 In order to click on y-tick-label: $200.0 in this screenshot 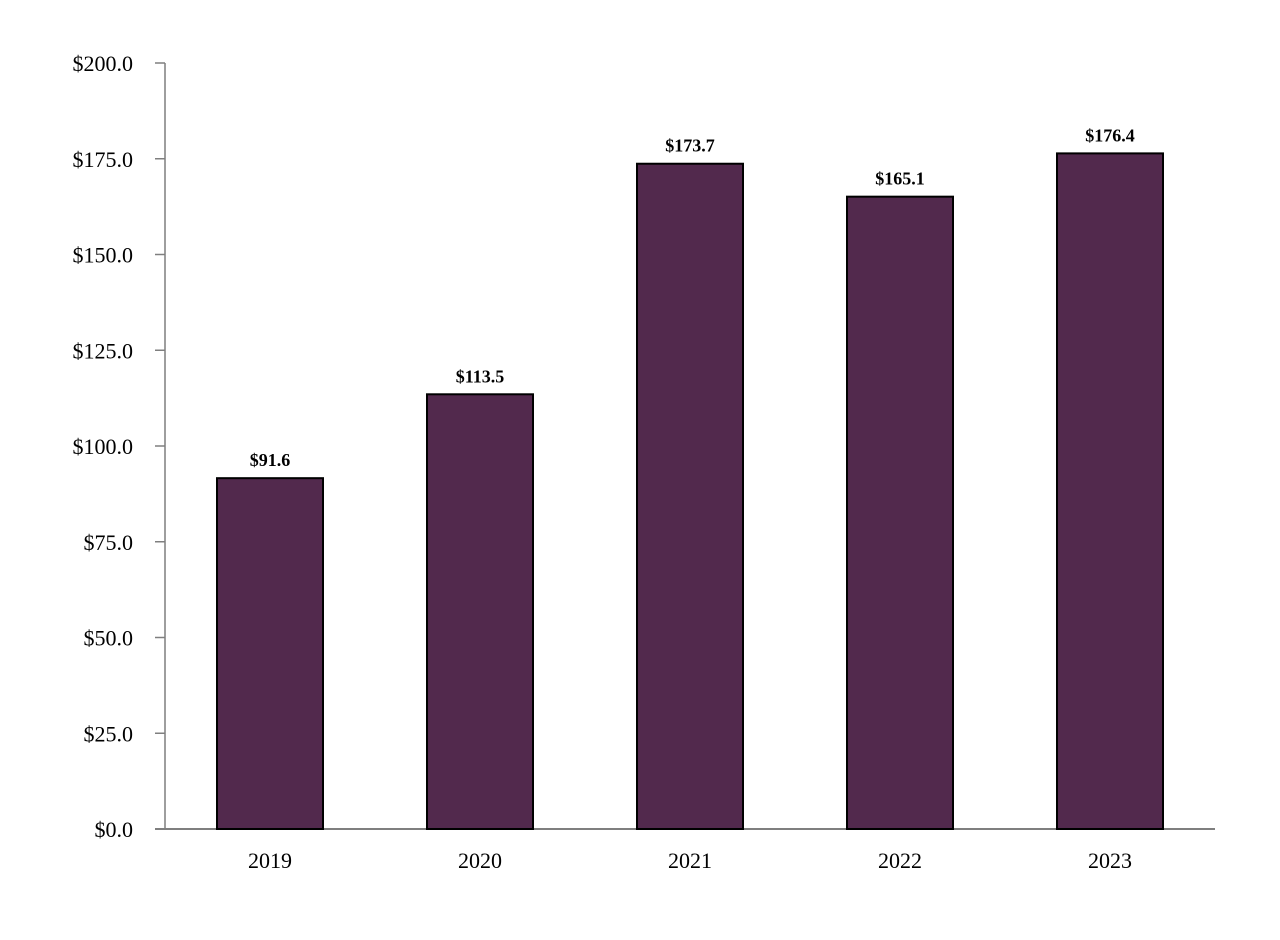, I will do `click(103, 63)`.